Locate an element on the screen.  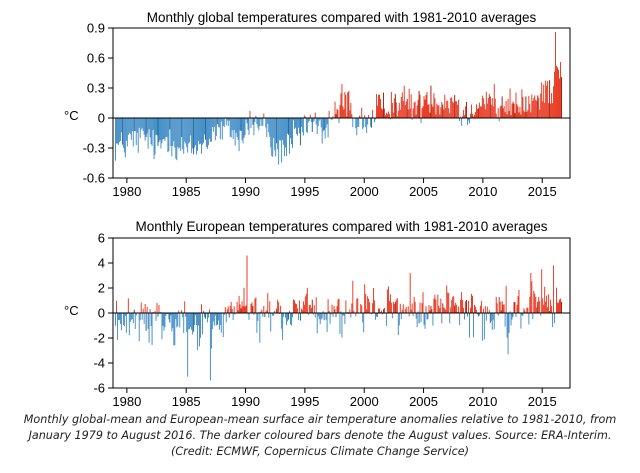
x-tick-label: 1990 is located at coordinates (245, 191).